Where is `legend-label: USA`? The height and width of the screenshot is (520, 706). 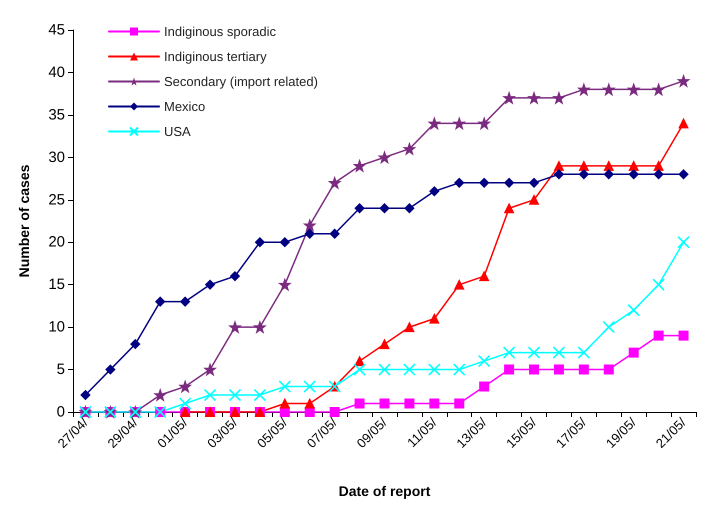 legend-label: USA is located at coordinates (178, 131).